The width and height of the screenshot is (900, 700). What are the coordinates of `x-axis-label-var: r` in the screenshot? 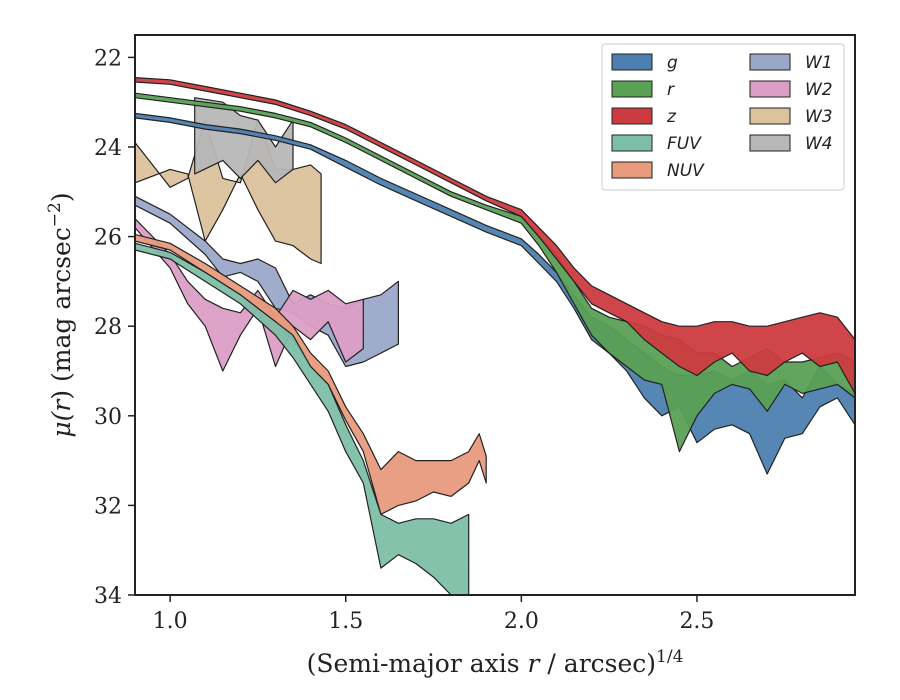 It's located at (535, 663).